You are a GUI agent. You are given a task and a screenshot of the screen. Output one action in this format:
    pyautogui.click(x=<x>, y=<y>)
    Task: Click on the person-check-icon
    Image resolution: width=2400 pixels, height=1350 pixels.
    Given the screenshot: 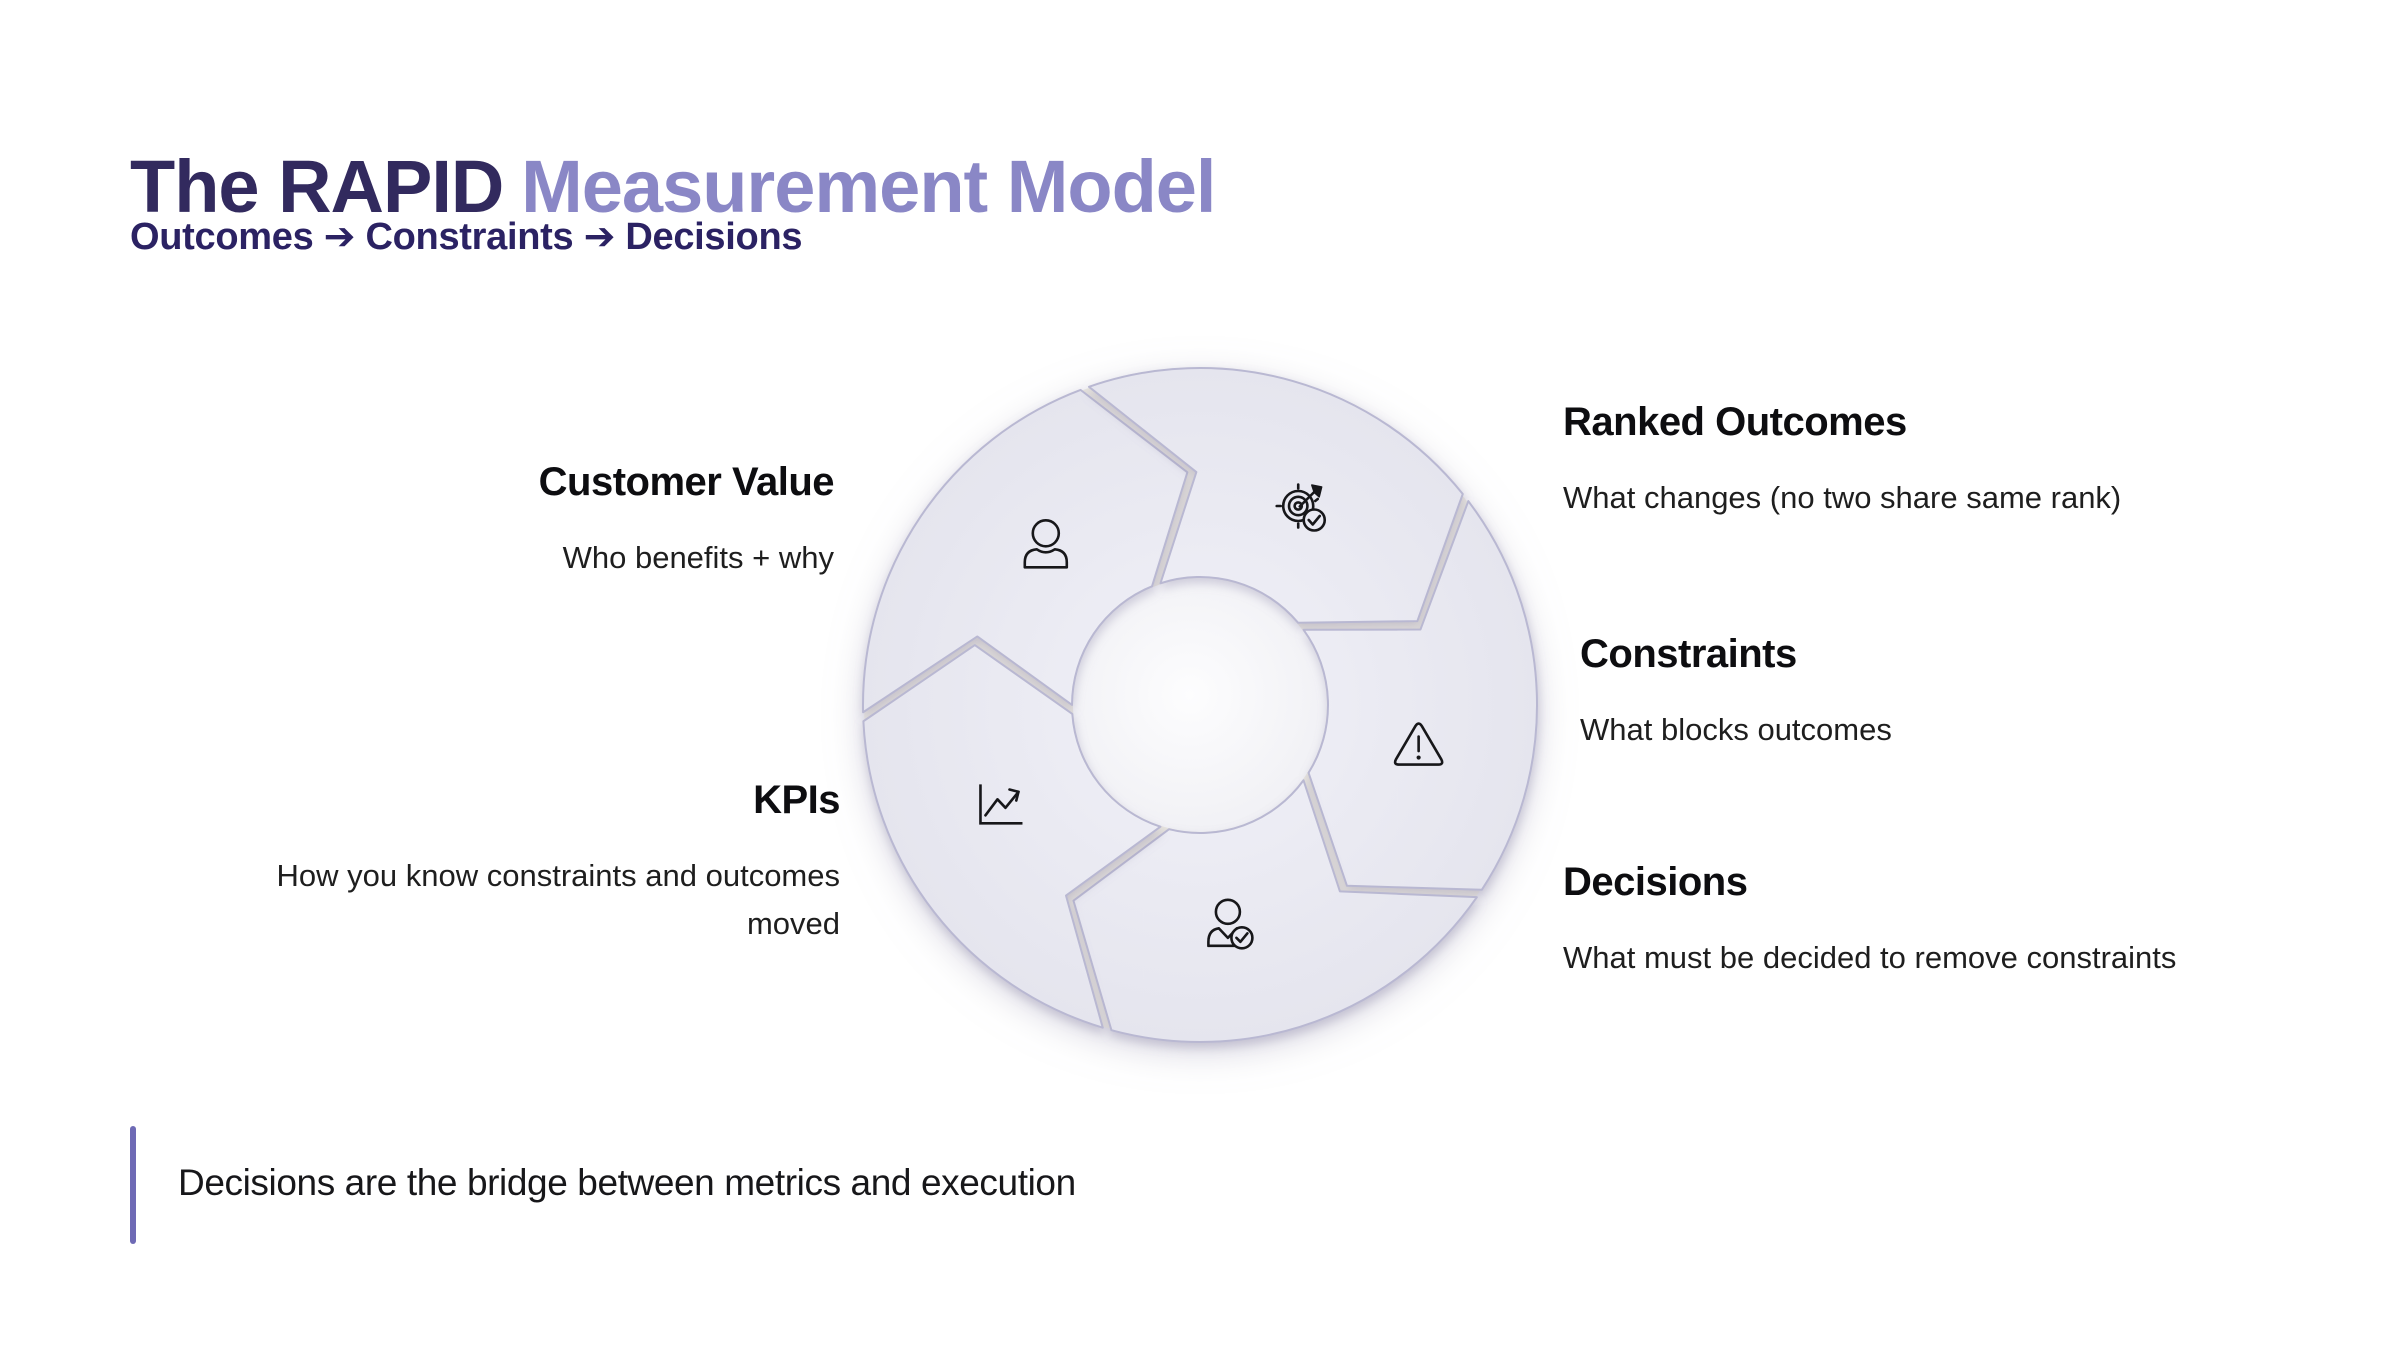 What is the action you would take?
    pyautogui.click(x=1230, y=924)
    